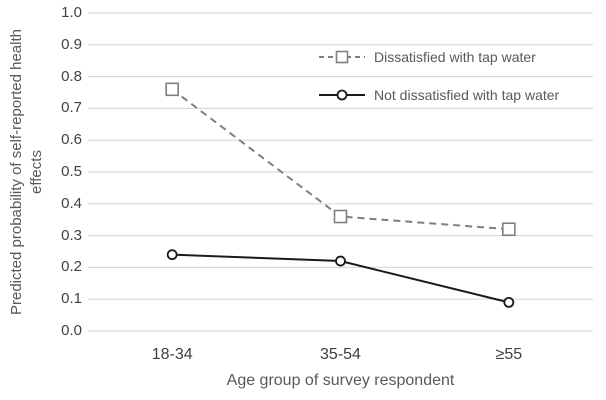 The width and height of the screenshot is (606, 400). Describe the element at coordinates (71, 12) in the screenshot. I see `y-tick-label: 1.0` at that location.